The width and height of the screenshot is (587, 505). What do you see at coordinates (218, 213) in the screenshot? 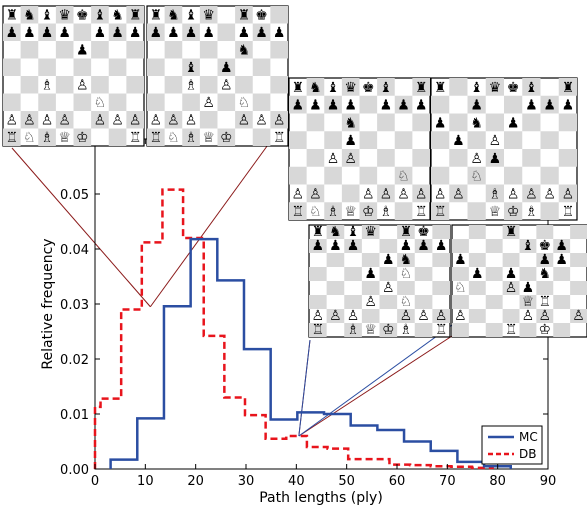
I see `callout-line` at bounding box center [218, 213].